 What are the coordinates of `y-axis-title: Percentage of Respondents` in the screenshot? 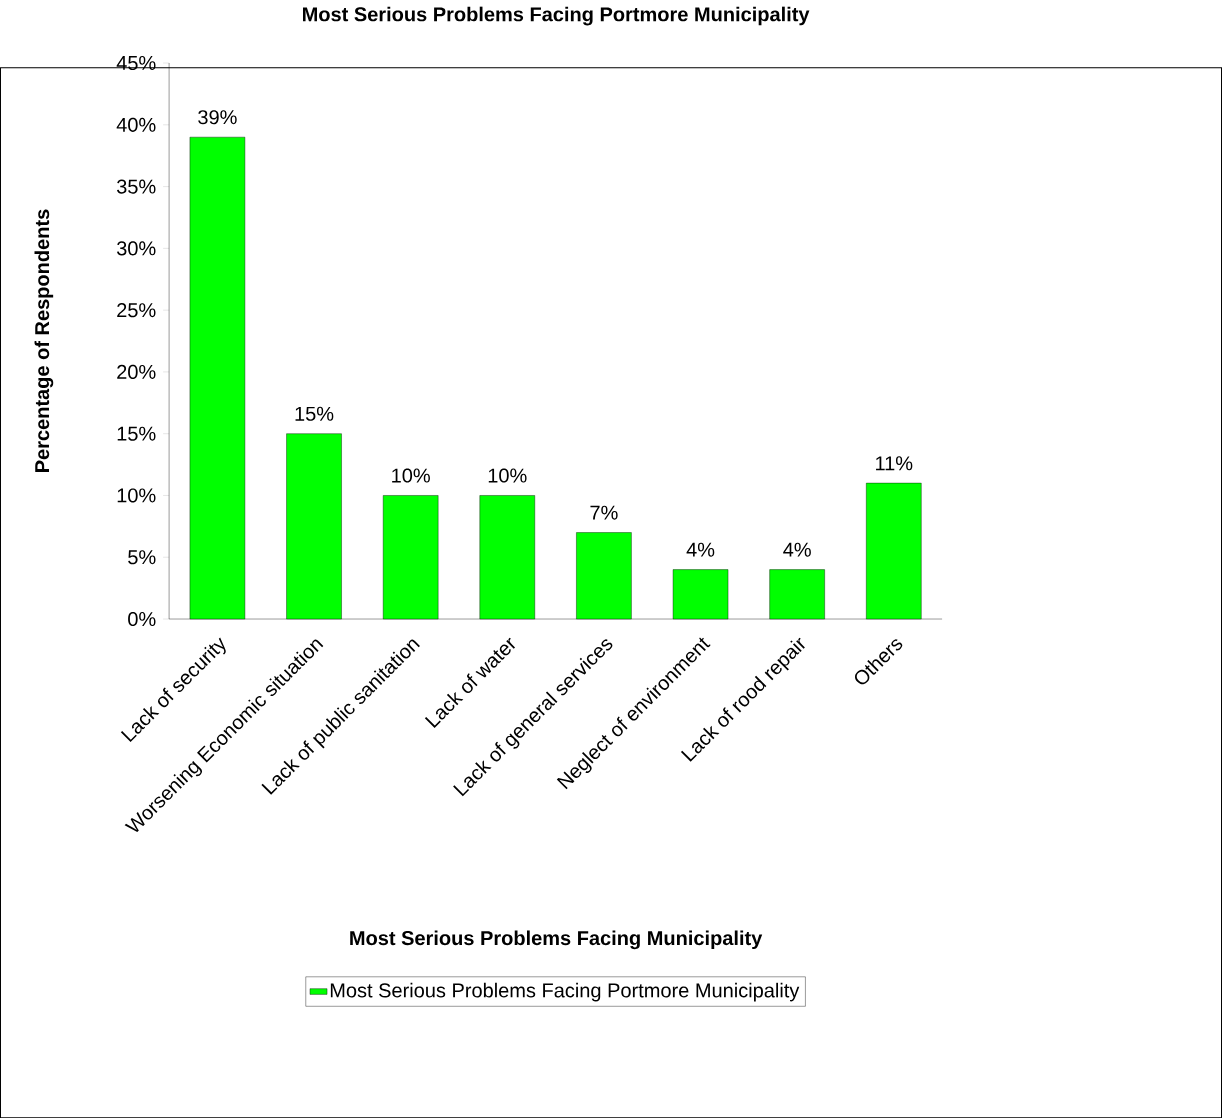 It's located at (44, 340).